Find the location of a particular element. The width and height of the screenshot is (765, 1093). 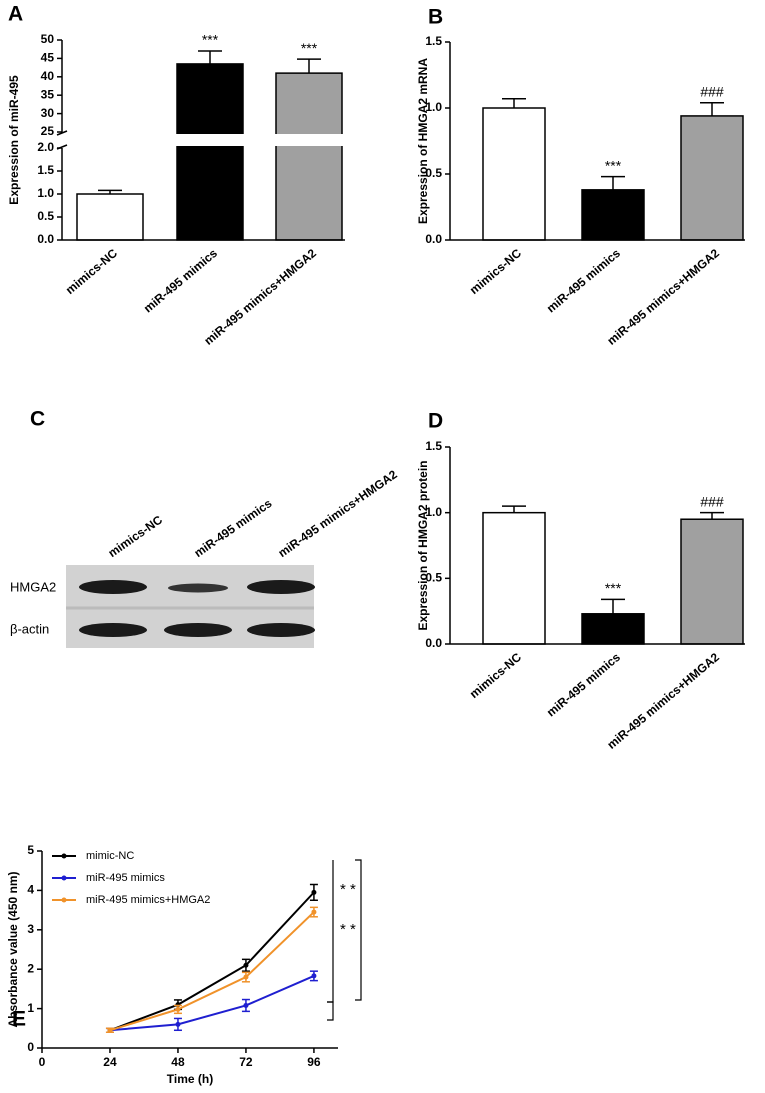

y-tick-label: 40 is located at coordinates (48, 76).